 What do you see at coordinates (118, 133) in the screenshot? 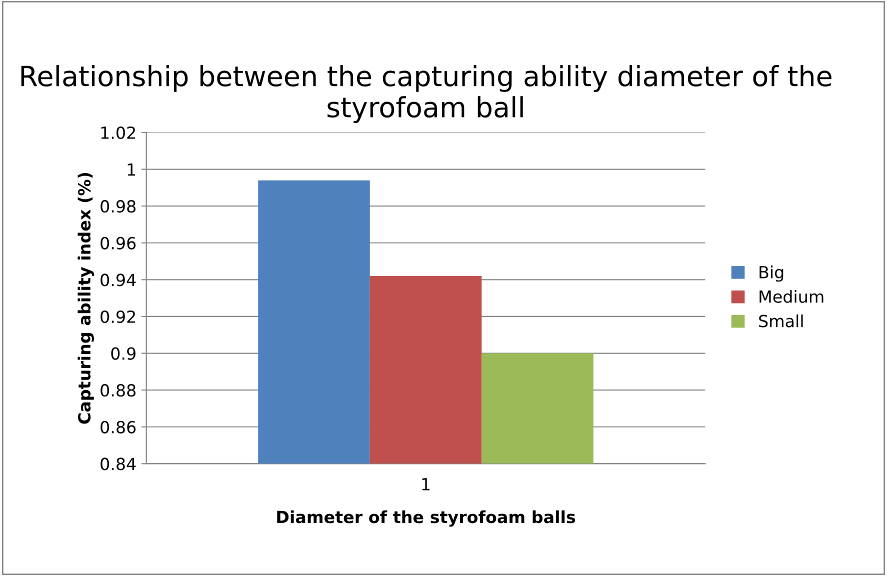
I see `y-tick-label: 1.02` at bounding box center [118, 133].